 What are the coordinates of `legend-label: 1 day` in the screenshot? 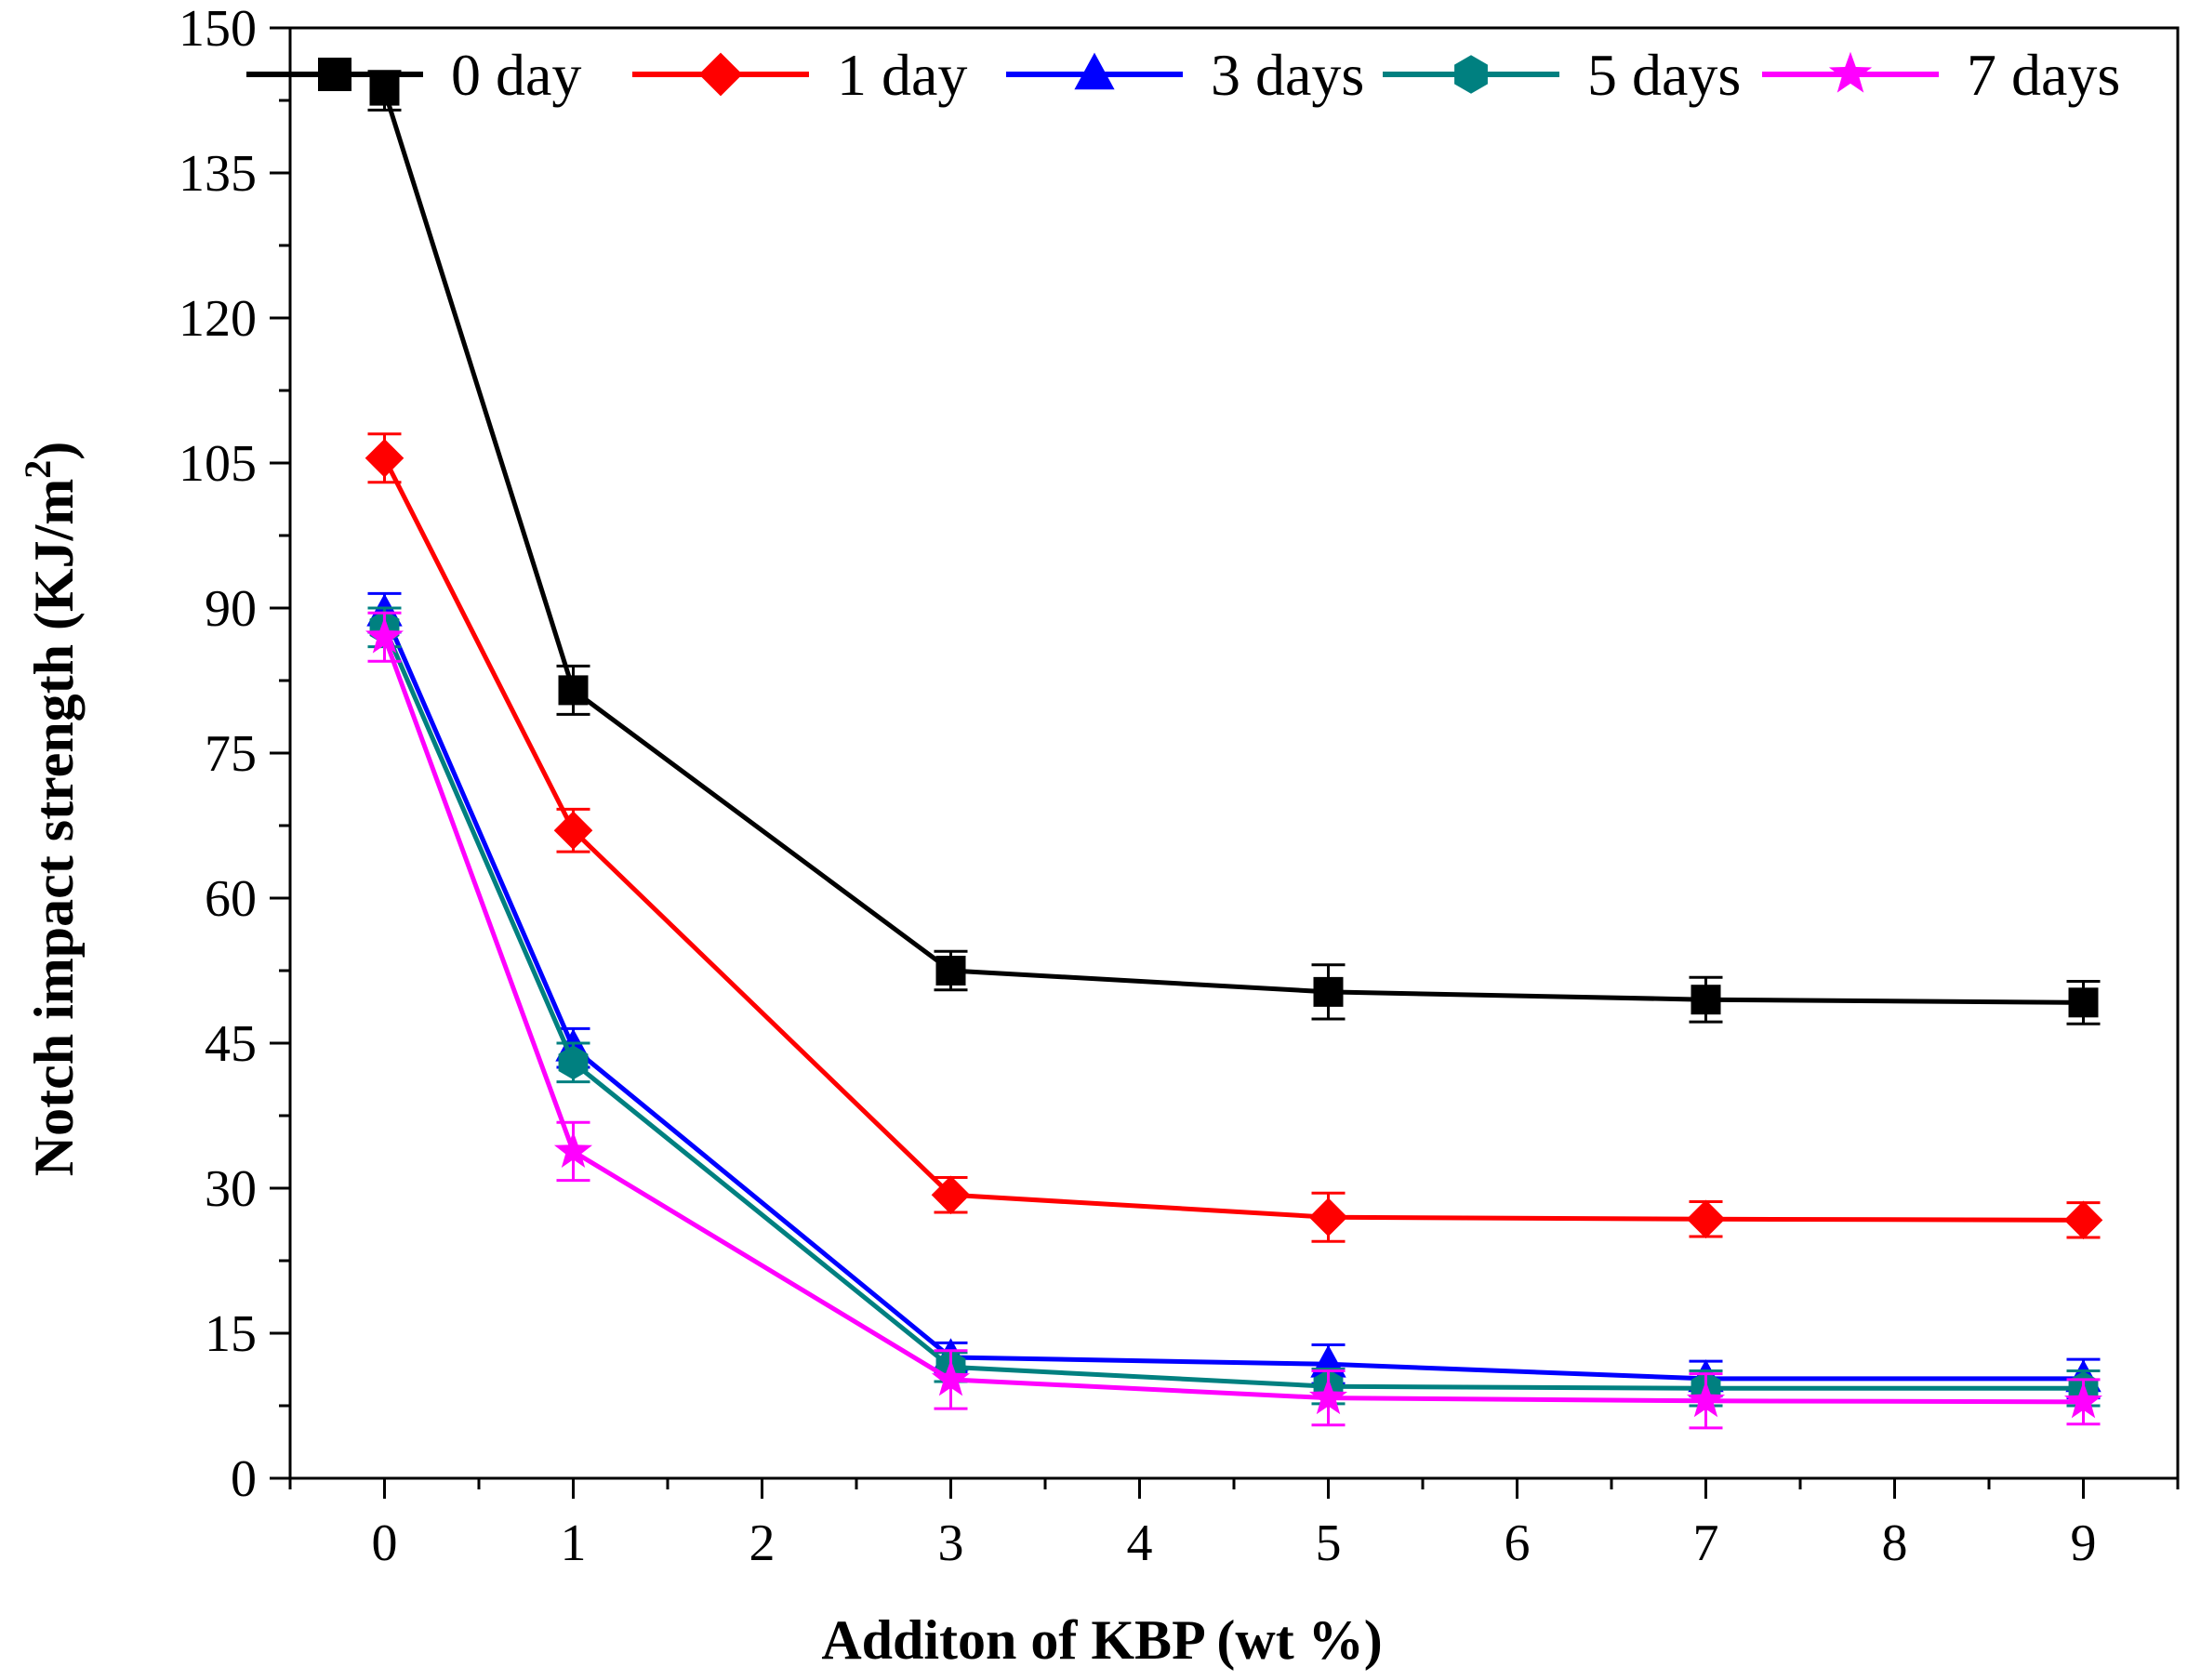 It's located at (902, 75).